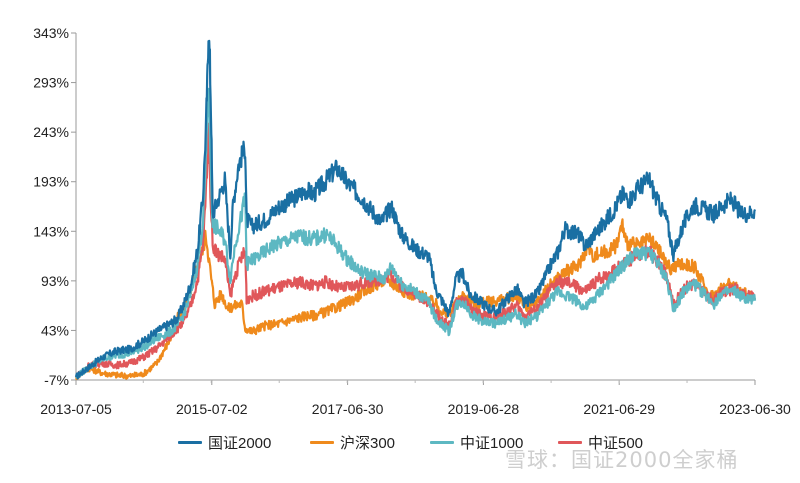 The image size is (800, 483). What do you see at coordinates (442, 442) in the screenshot?
I see `legend-swatch-zhongzheng1000` at bounding box center [442, 442].